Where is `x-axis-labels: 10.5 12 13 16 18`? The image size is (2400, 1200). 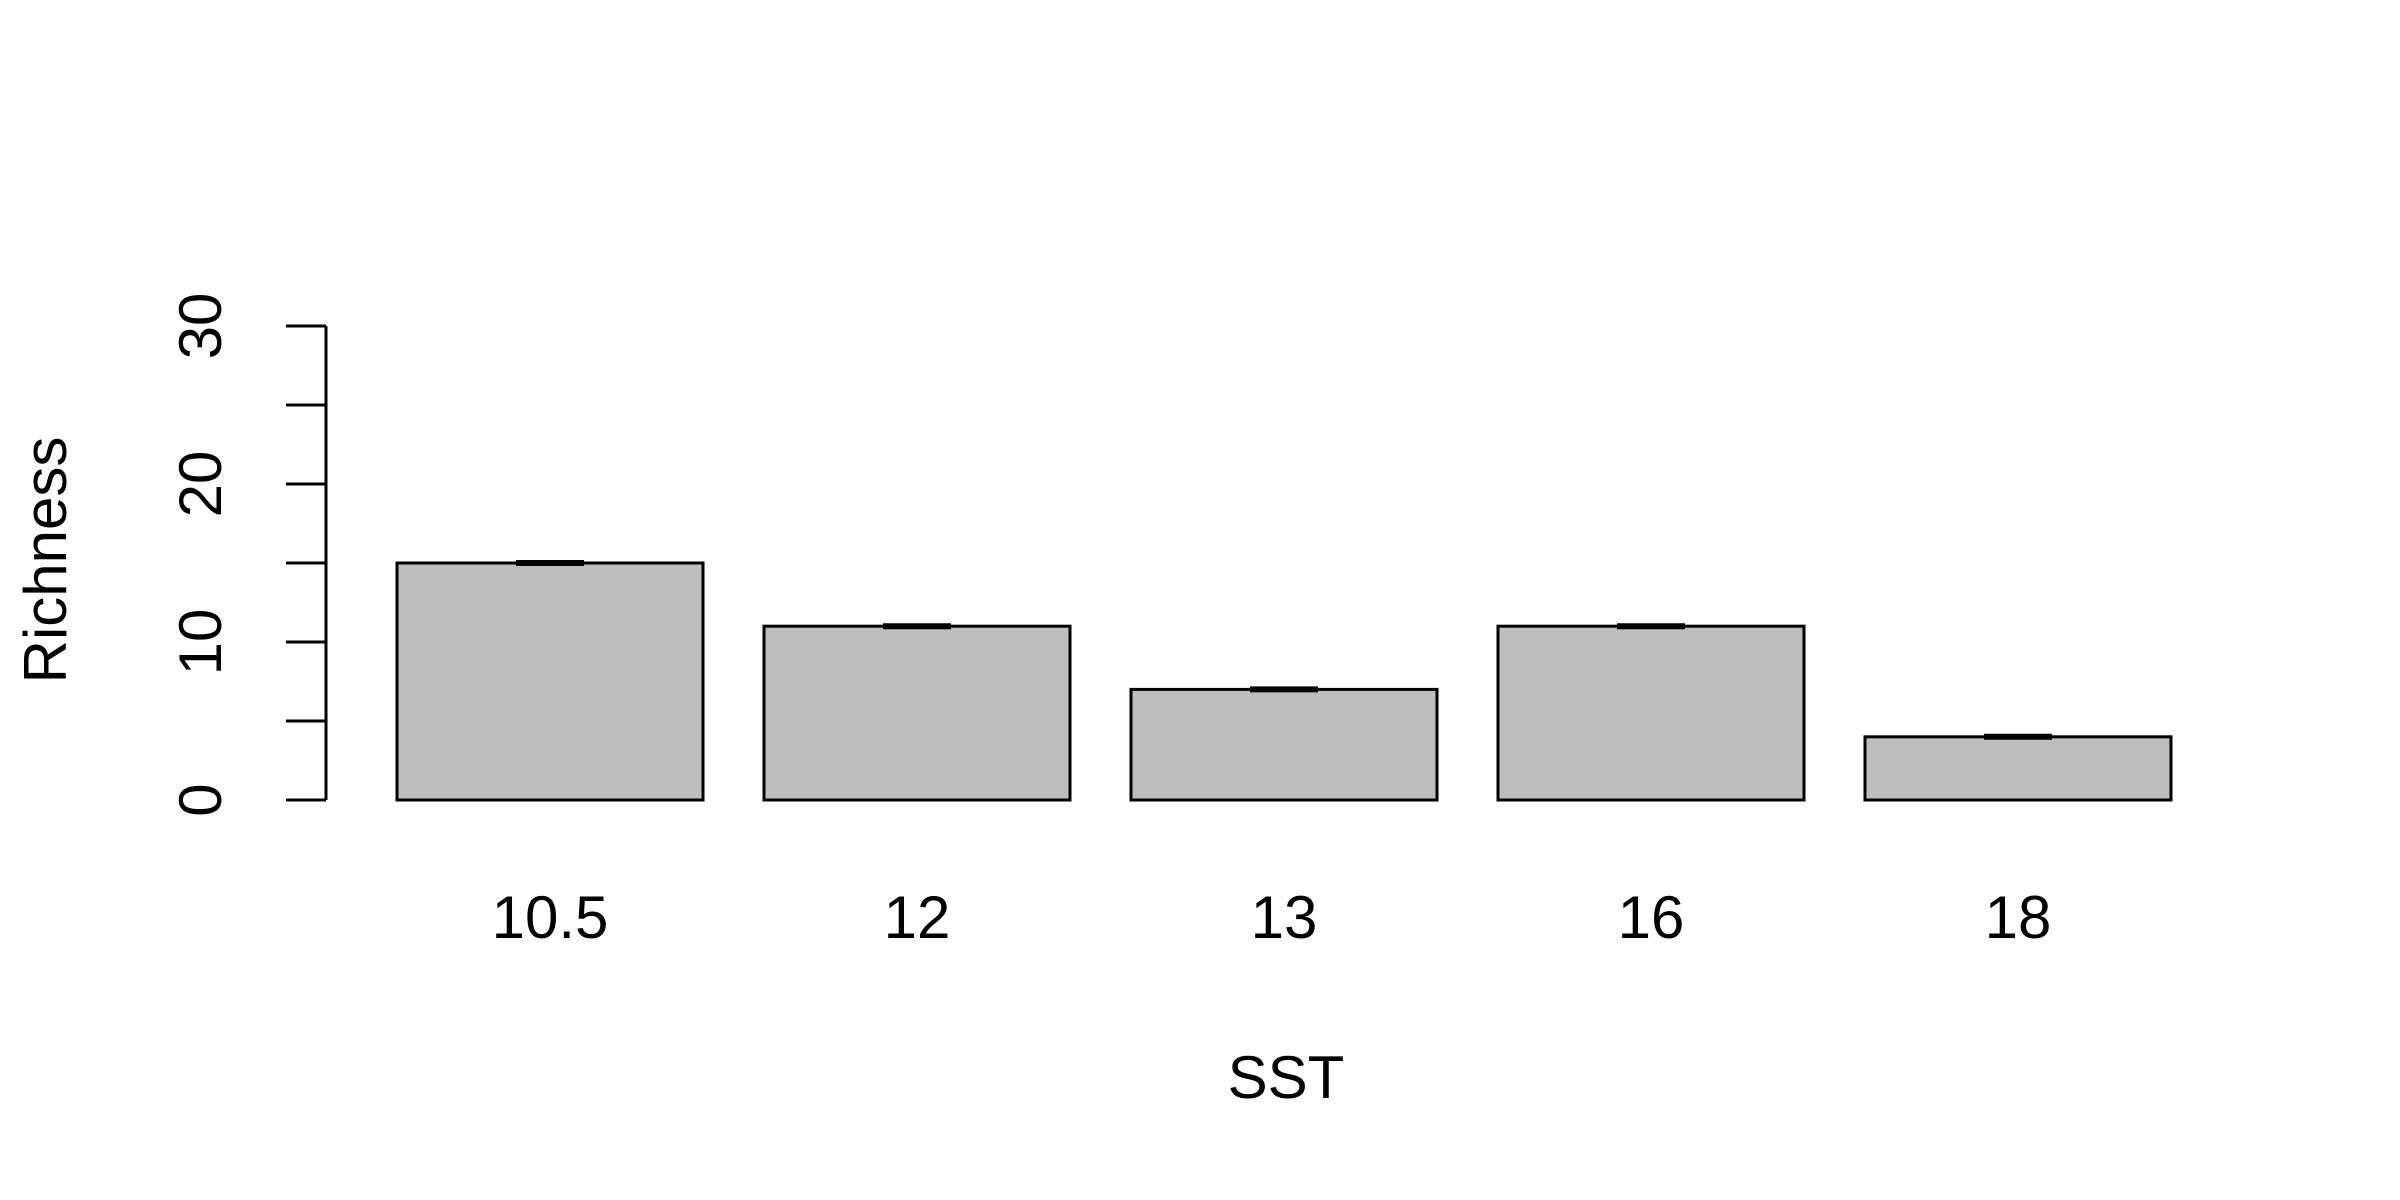
x-axis-labels: 10.5 12 13 16 18 is located at coordinates (1272, 917).